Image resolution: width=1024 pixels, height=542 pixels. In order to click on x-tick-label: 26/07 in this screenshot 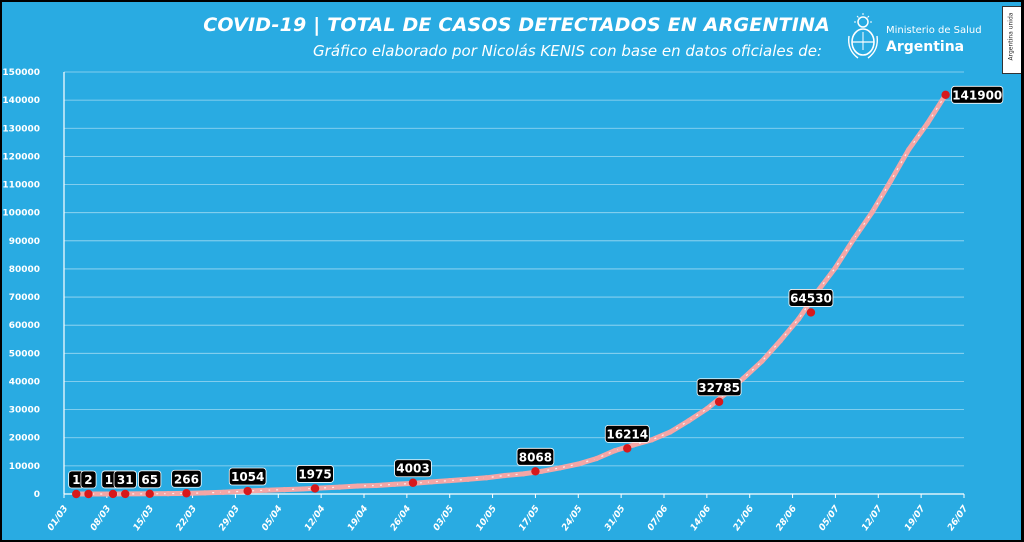, I will do `click(958, 518)`.